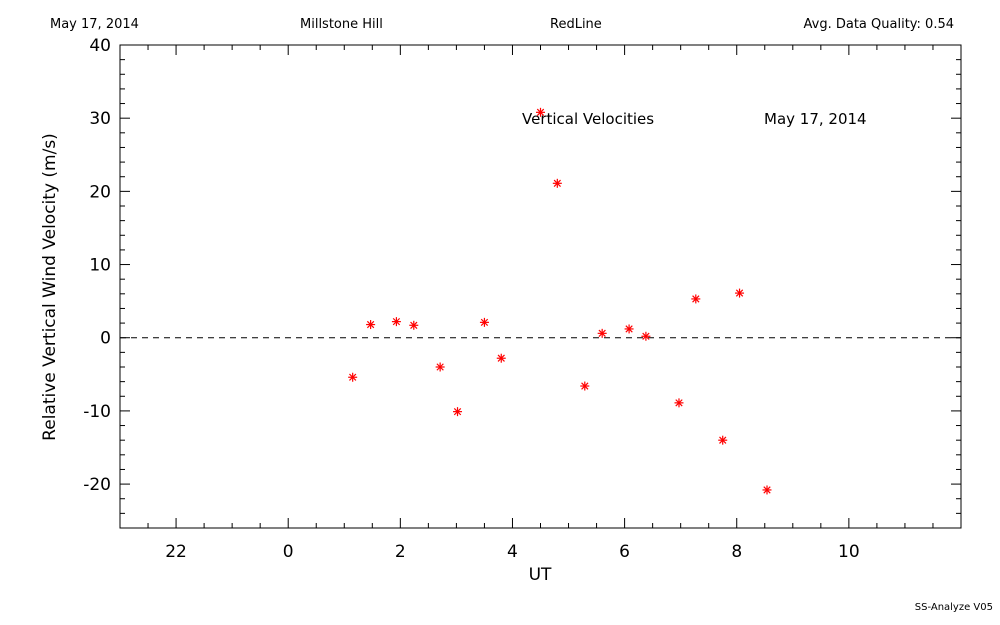 This screenshot has width=1000, height=625. Describe the element at coordinates (105, 339) in the screenshot. I see `y-tick-label: 0` at that location.